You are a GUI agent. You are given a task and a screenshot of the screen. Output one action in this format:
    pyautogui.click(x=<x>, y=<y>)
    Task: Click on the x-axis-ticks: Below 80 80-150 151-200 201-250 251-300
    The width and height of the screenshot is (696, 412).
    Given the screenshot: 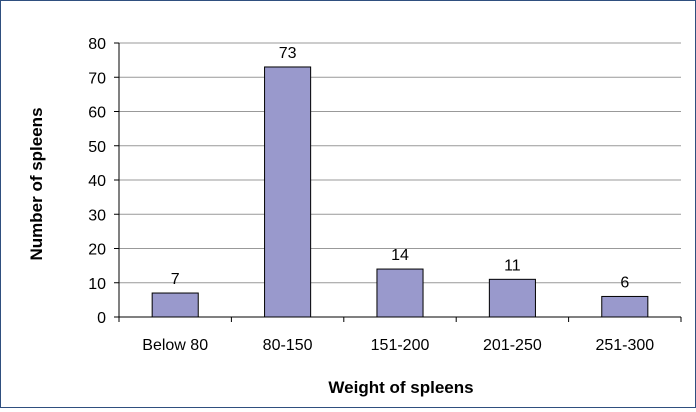 What is the action you would take?
    pyautogui.click(x=400, y=335)
    